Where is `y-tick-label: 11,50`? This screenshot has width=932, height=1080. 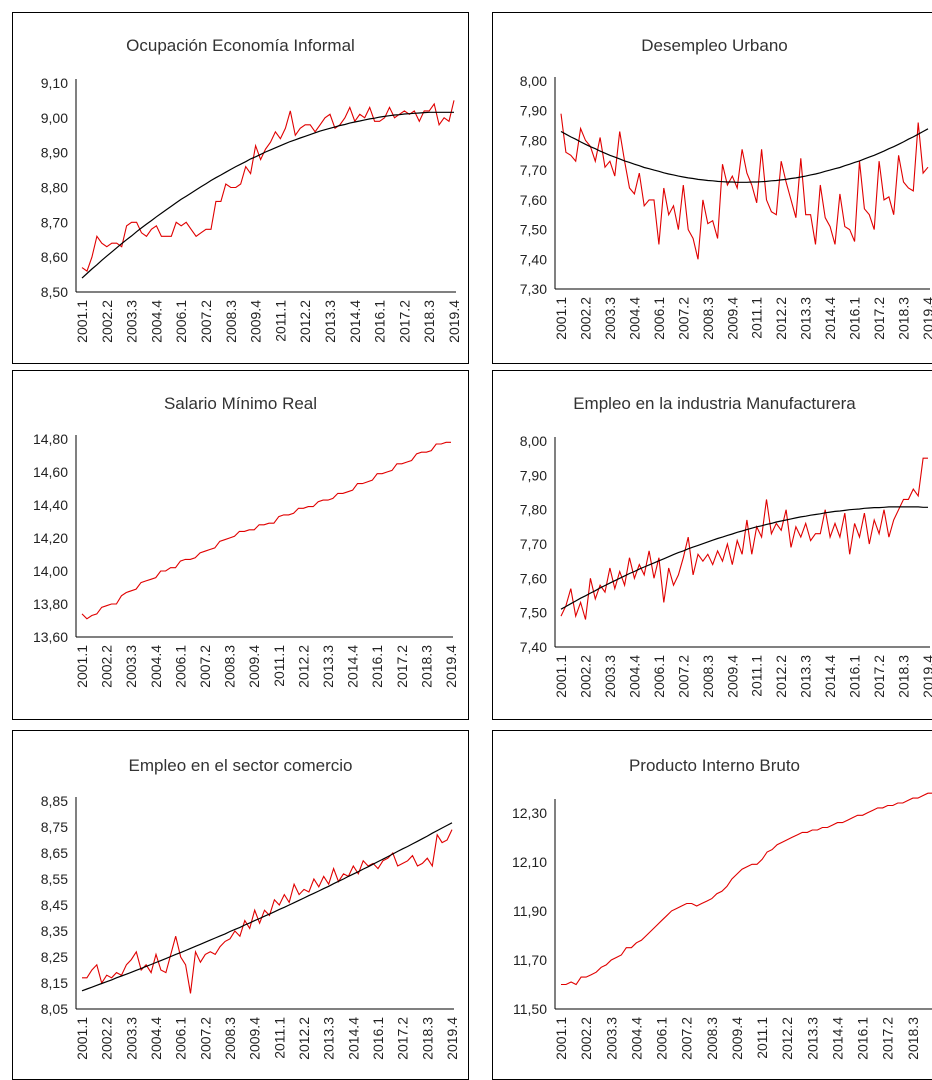
y-tick-label: 11,50 is located at coordinates (530, 1009).